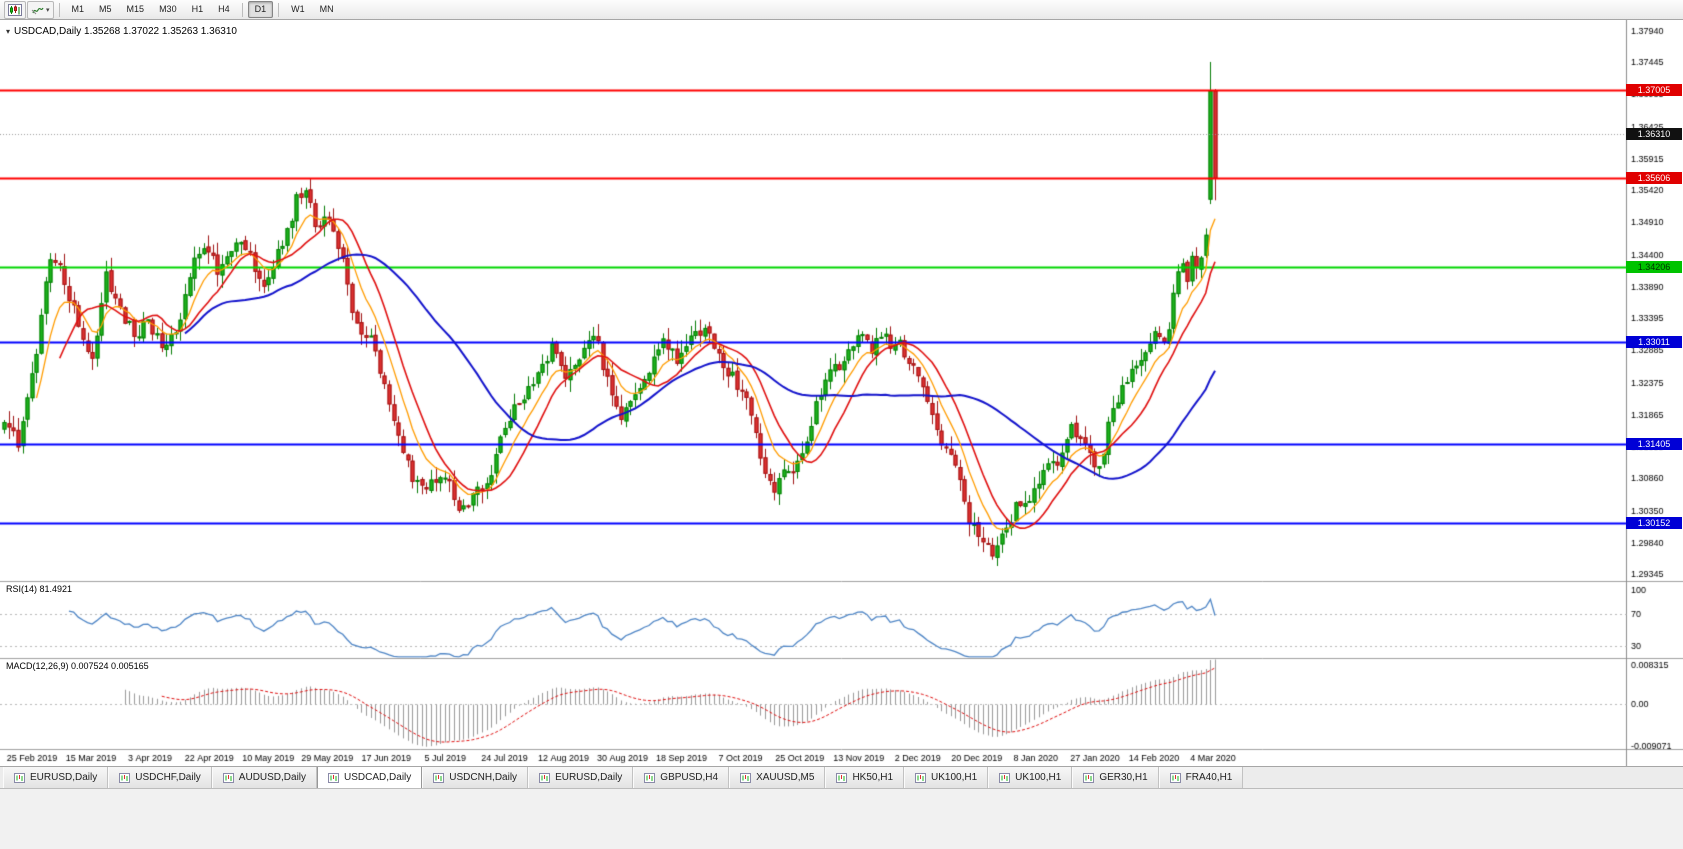  What do you see at coordinates (298, 9) in the screenshot?
I see `timeframe-button-w1: W1` at bounding box center [298, 9].